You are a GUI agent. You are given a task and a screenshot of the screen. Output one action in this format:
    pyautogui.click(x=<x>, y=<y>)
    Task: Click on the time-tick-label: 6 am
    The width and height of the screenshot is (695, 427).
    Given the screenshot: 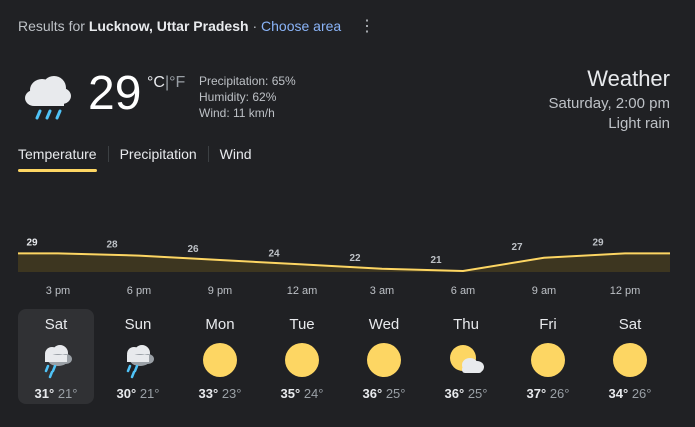 What is the action you would take?
    pyautogui.click(x=463, y=291)
    